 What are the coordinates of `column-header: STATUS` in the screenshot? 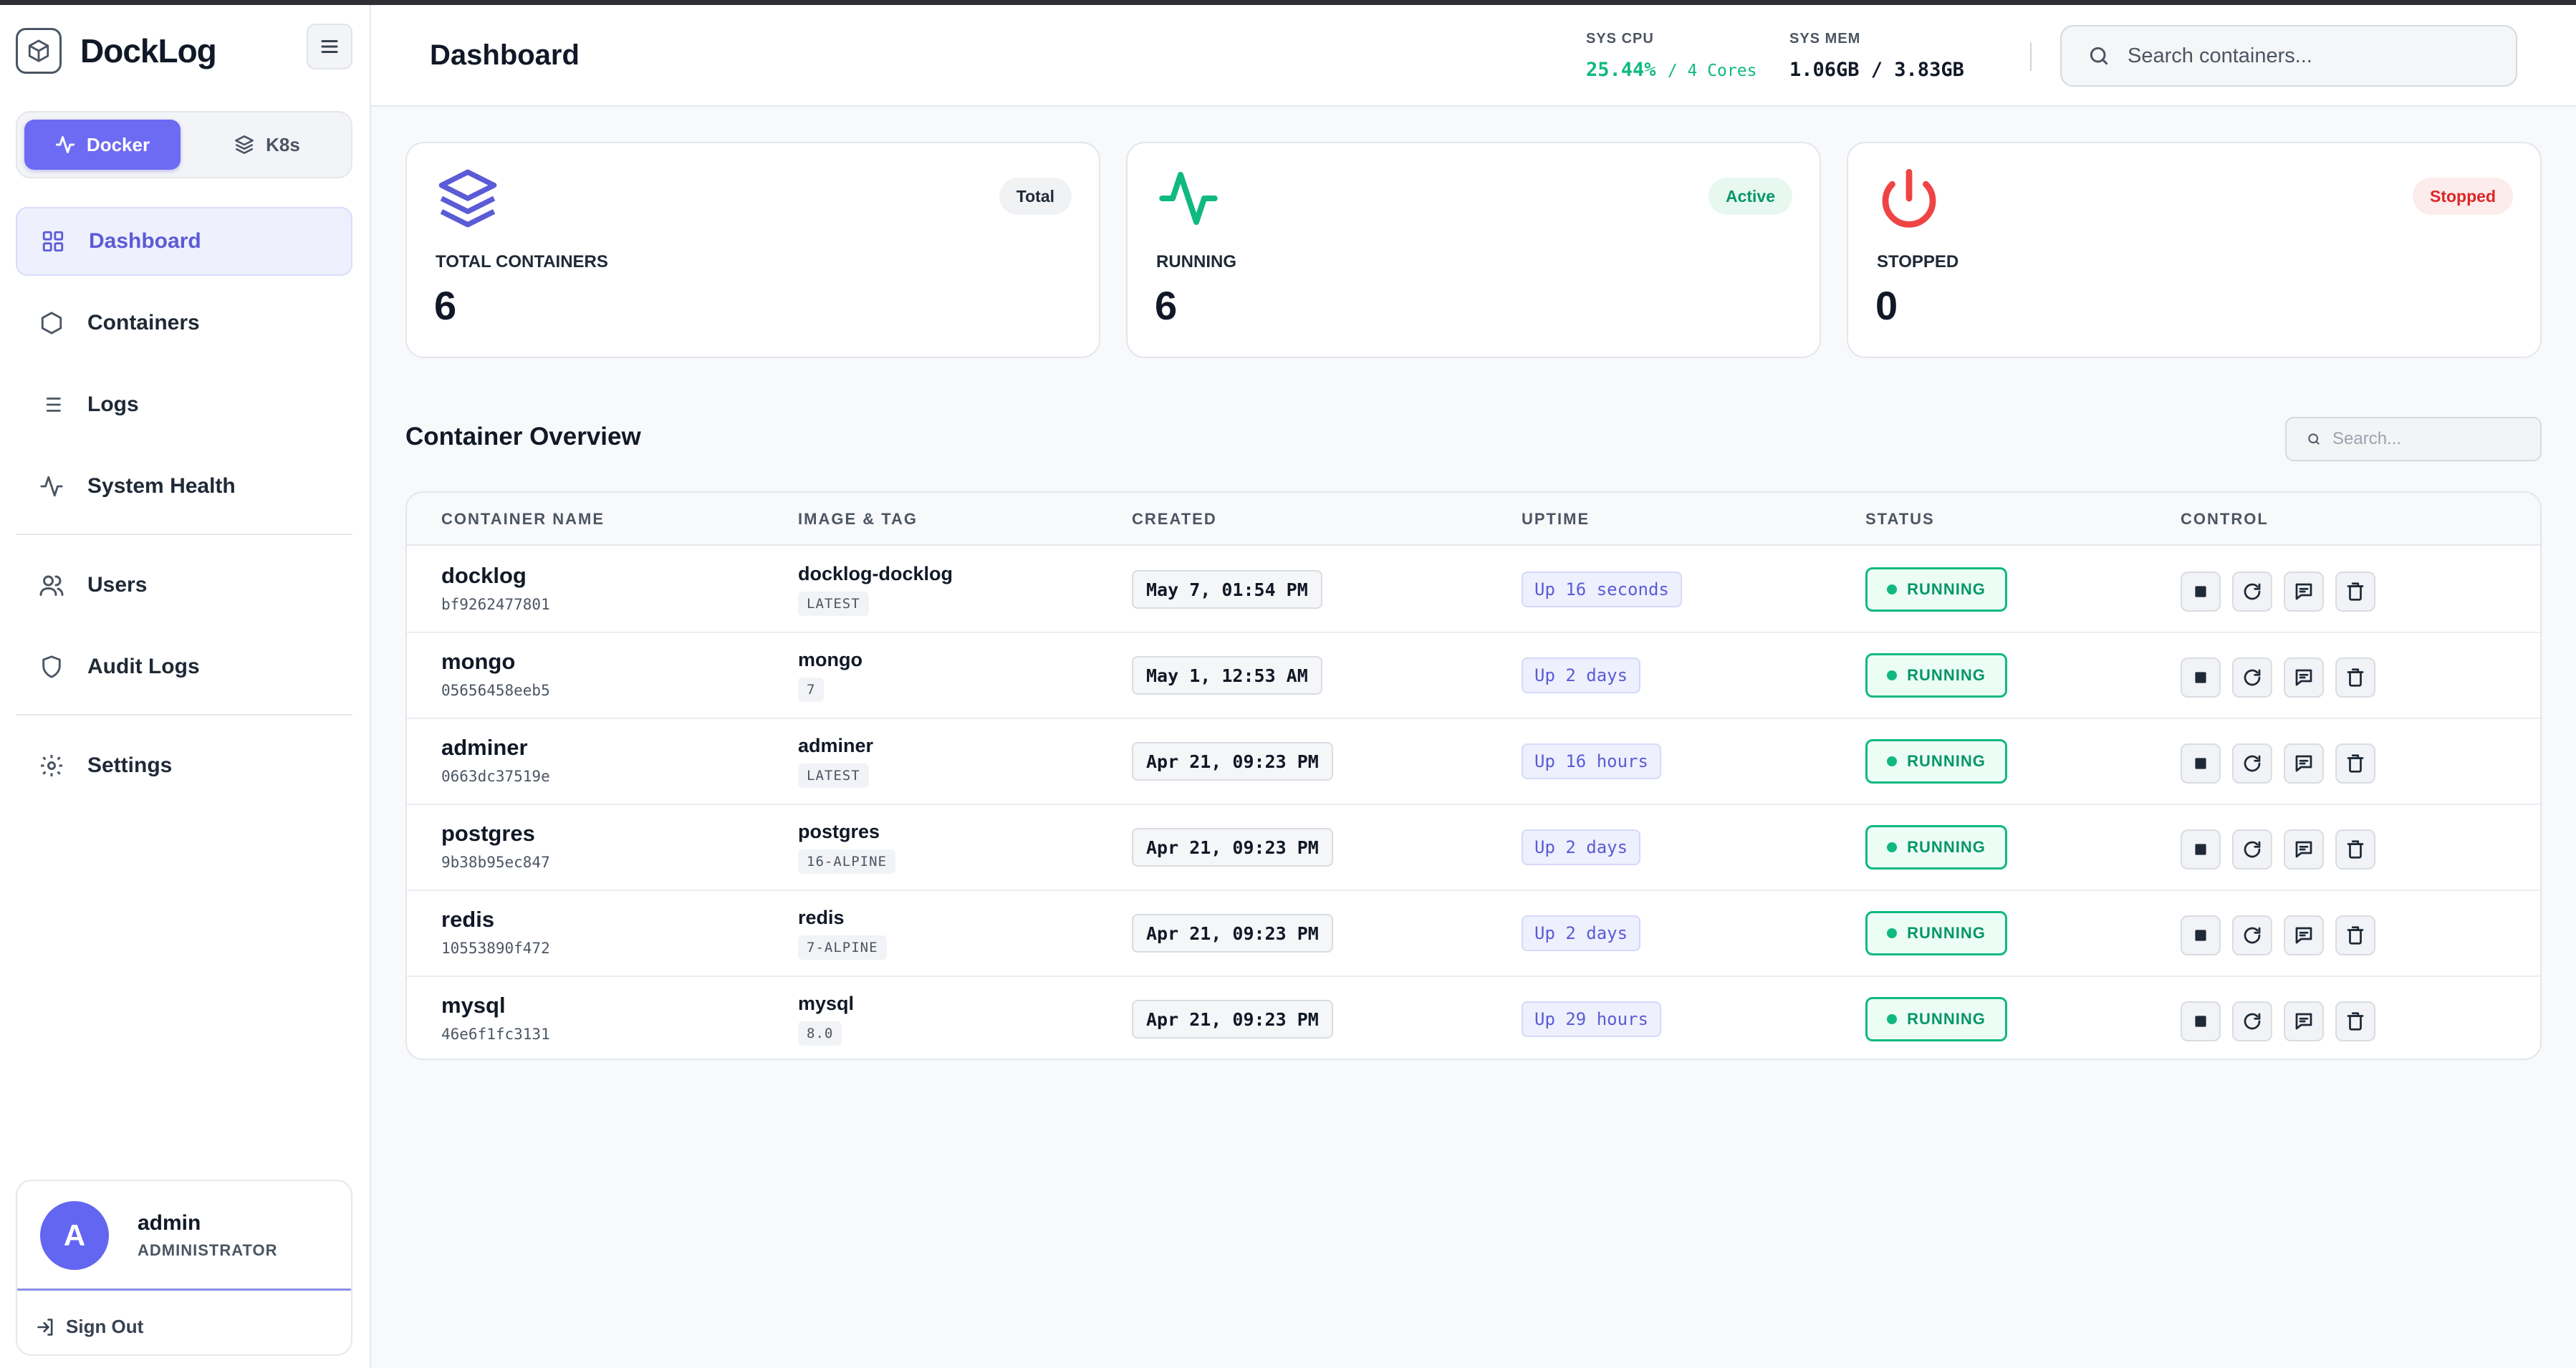 It's located at (1900, 519).